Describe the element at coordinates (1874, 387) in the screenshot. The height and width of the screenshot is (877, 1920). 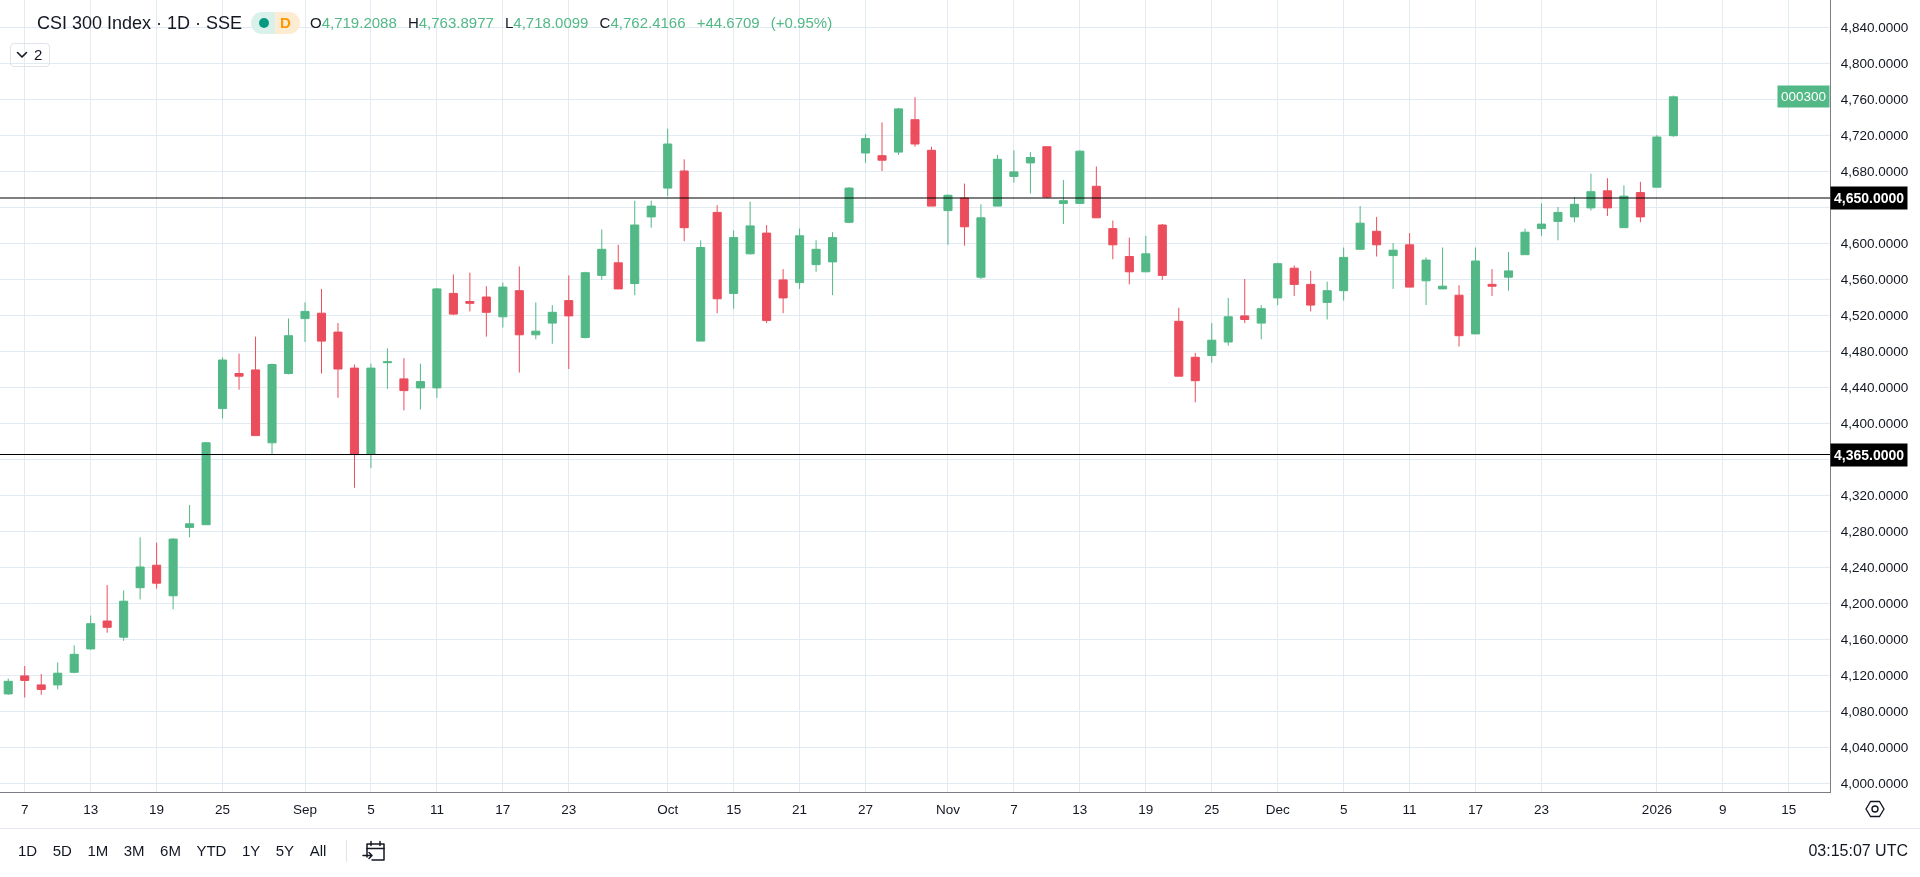
I see `y-tick-label: 4,440.0000` at that location.